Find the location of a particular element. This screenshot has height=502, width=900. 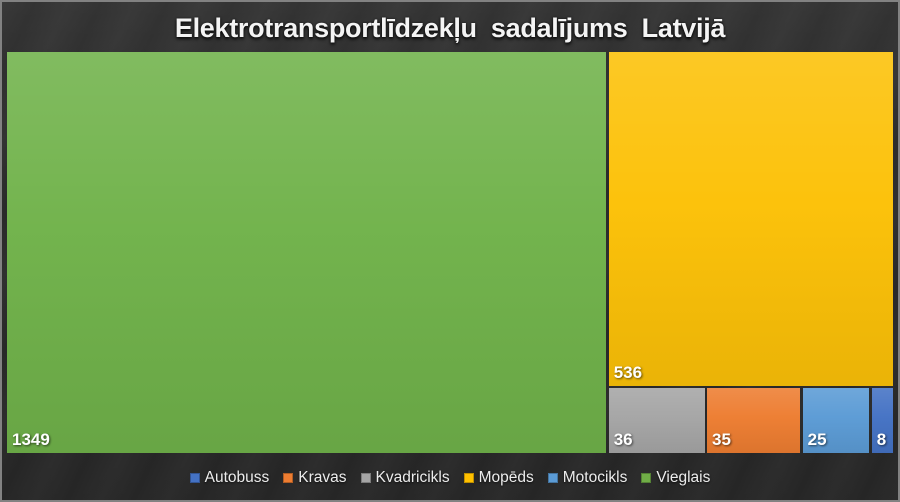

data-label-motocikls: 25 is located at coordinates (817, 439).